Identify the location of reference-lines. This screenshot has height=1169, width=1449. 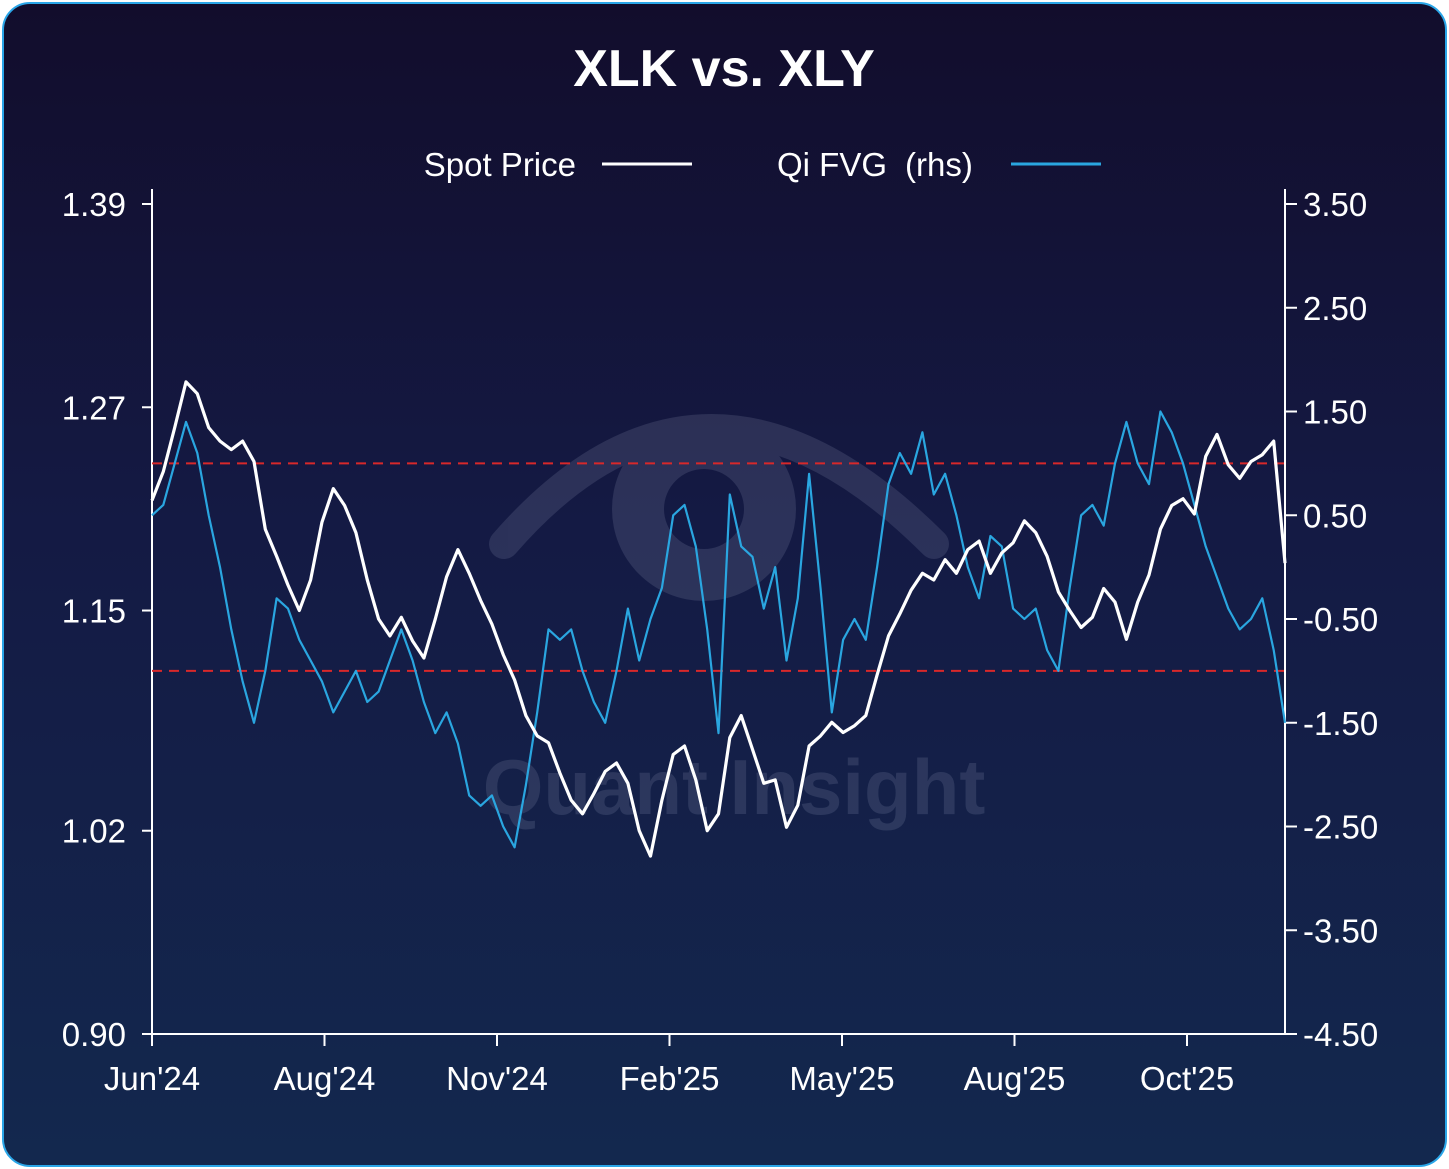
(718, 567).